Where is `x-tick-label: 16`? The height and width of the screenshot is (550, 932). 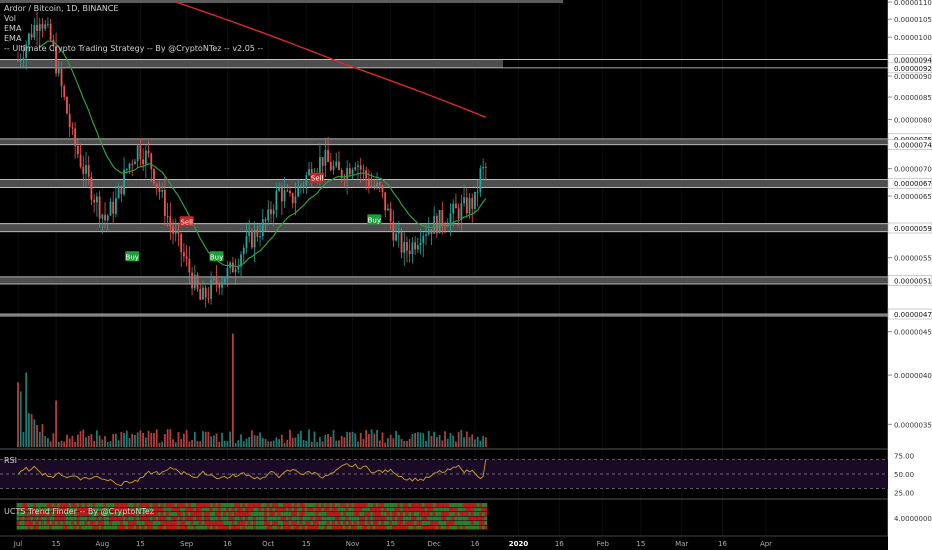
x-tick-label: 16 is located at coordinates (559, 544).